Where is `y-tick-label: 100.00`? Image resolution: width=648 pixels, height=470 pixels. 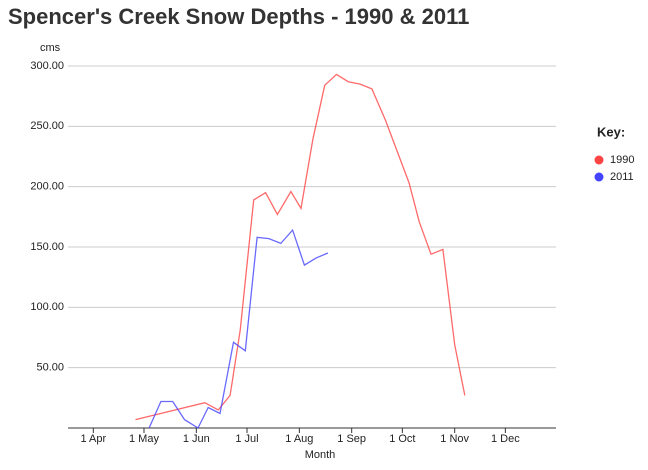 y-tick-label: 100.00 is located at coordinates (47, 307).